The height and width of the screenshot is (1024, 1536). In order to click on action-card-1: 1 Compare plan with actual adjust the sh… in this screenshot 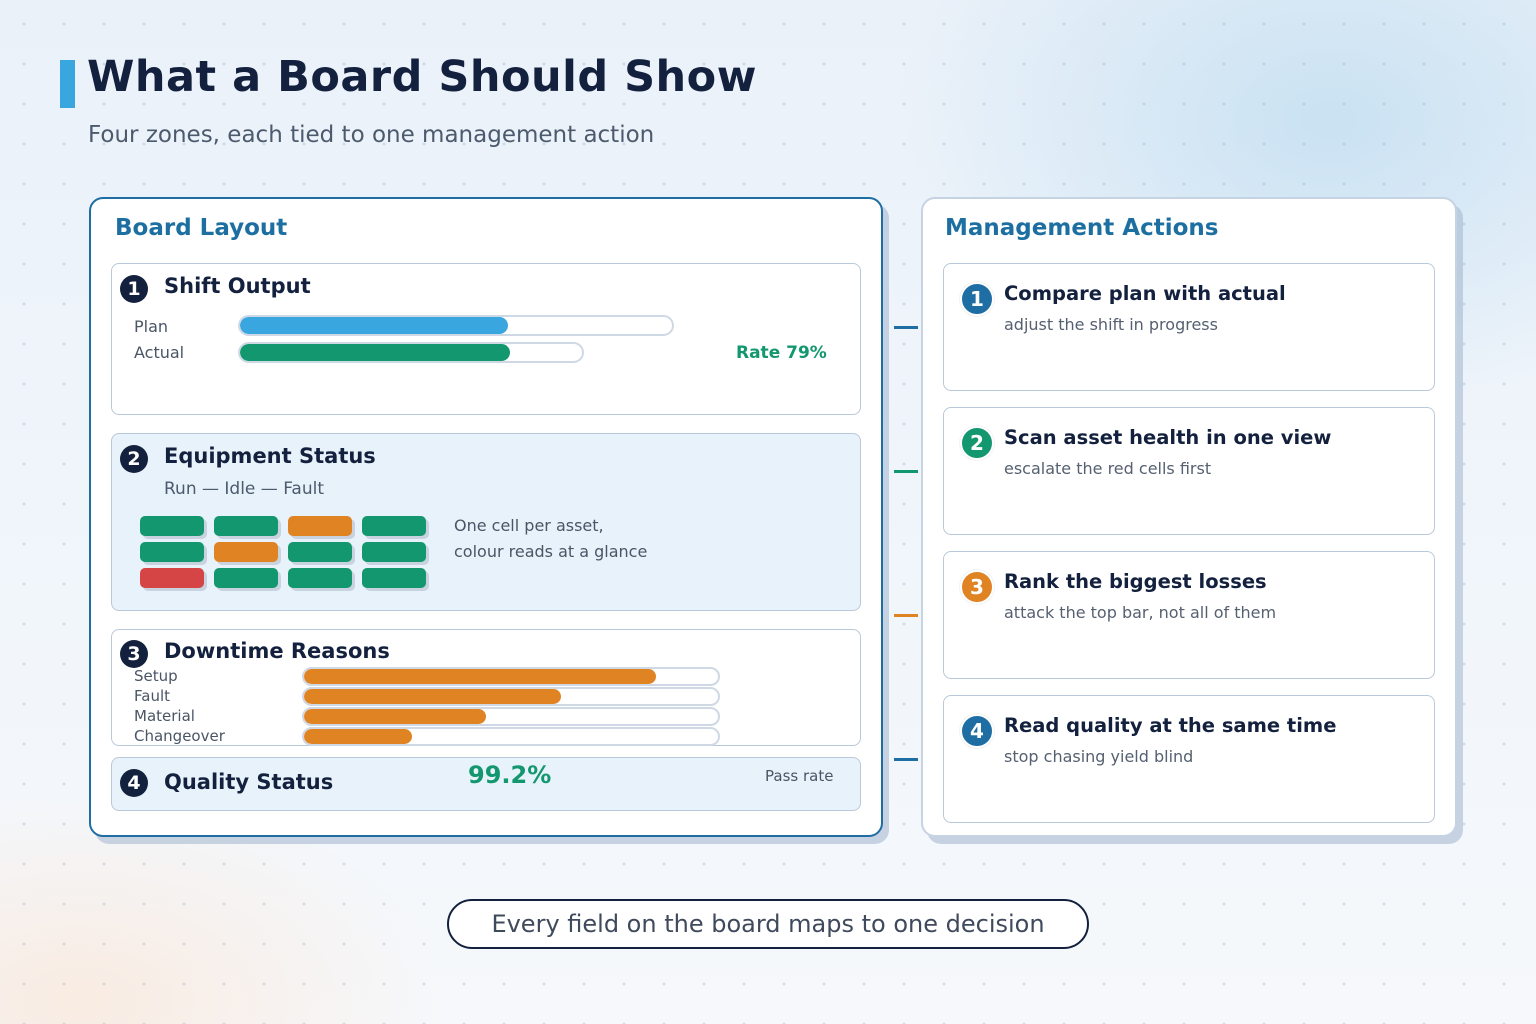, I will do `click(1189, 327)`.